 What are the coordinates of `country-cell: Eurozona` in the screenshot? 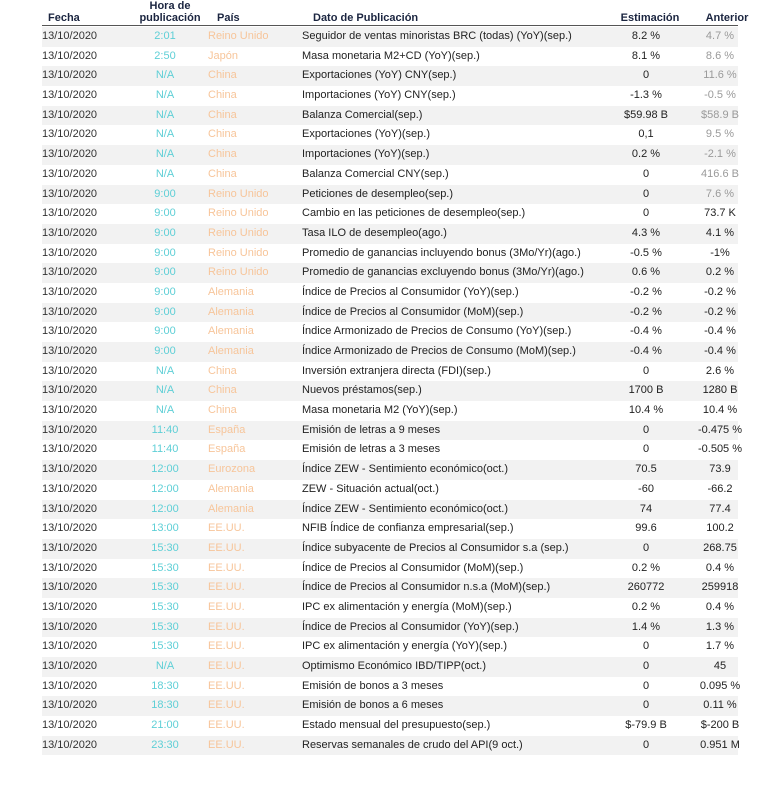 It's located at (232, 469).